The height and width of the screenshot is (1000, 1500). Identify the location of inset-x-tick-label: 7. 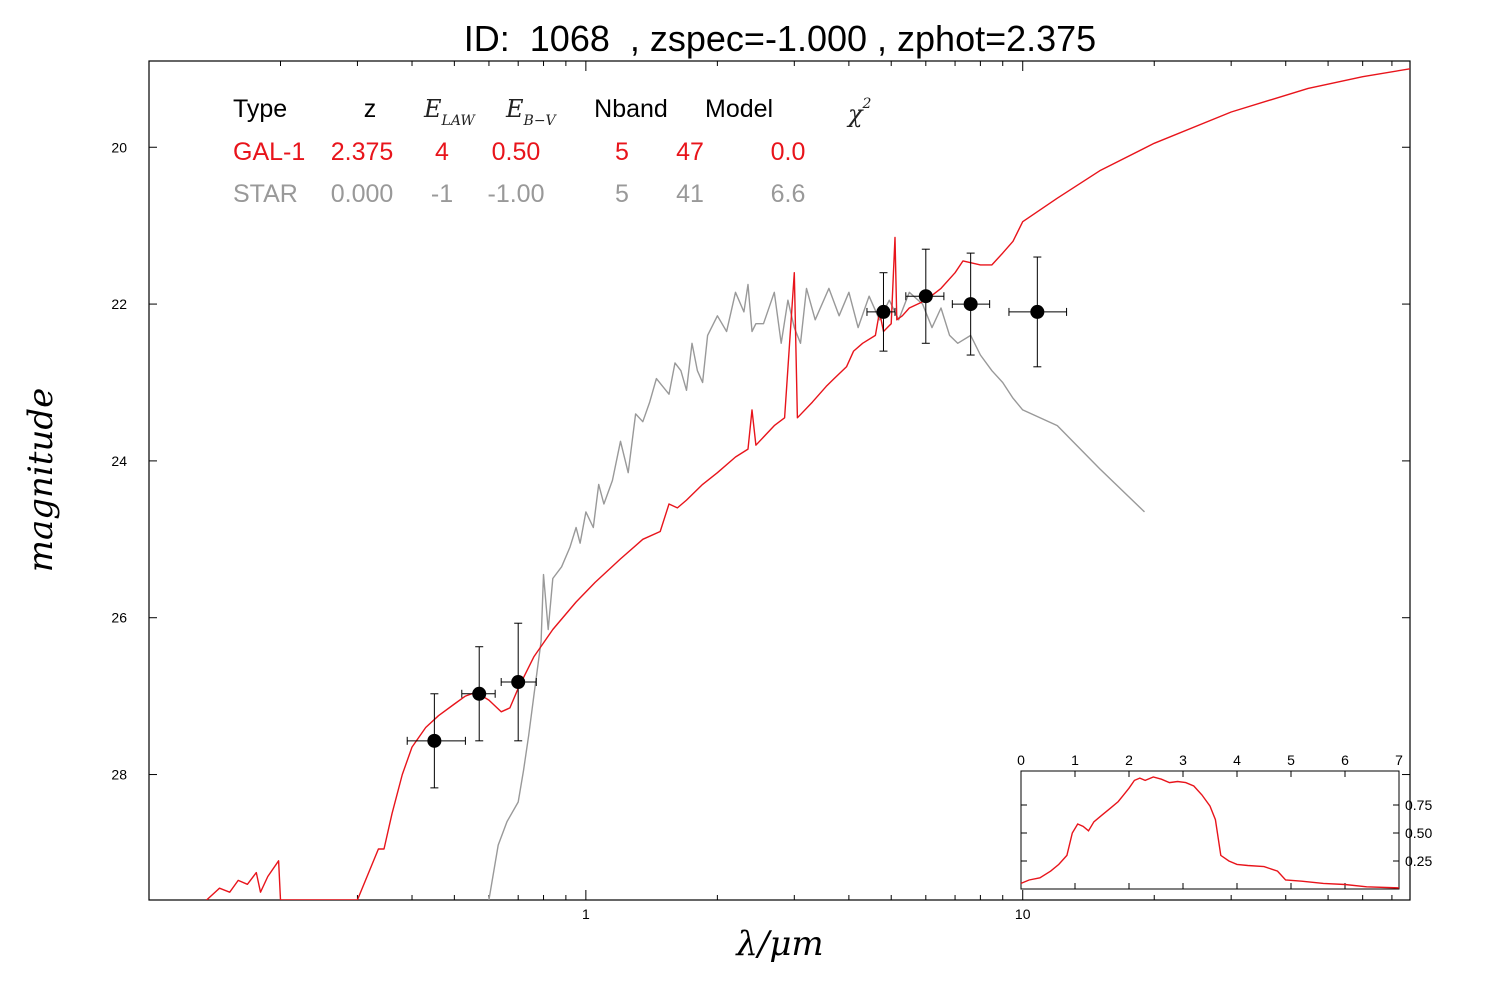
(1399, 760).